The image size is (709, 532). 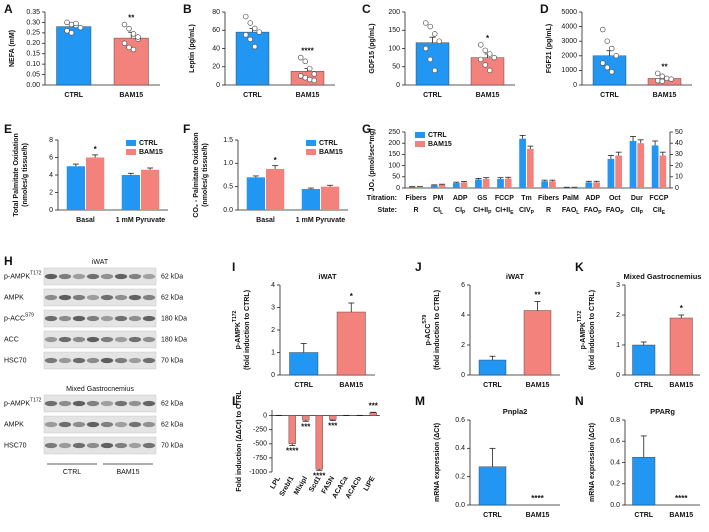 What do you see at coordinates (548, 210) in the screenshot?
I see `state-label: R` at bounding box center [548, 210].